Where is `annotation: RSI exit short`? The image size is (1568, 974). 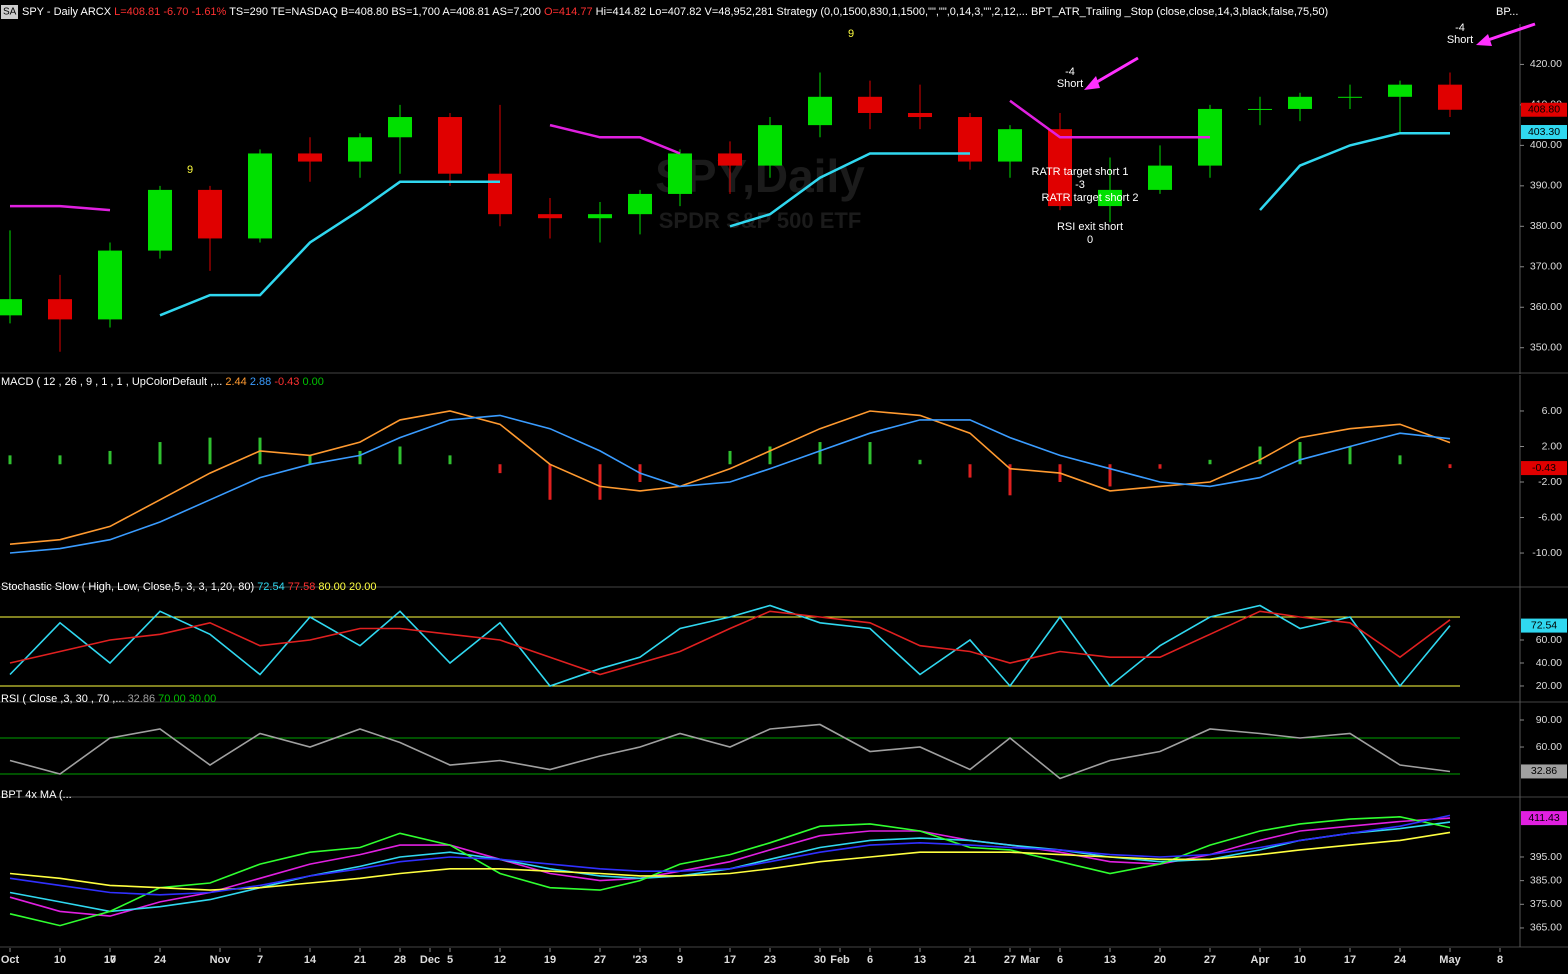 annotation: RSI exit short is located at coordinates (1090, 227).